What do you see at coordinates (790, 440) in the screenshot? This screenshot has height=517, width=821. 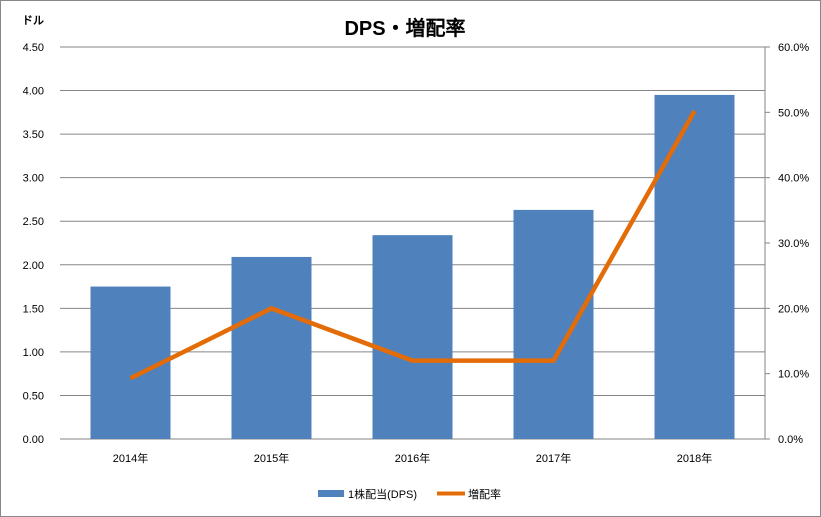 I see `y2-tick-label: 0.0%` at bounding box center [790, 440].